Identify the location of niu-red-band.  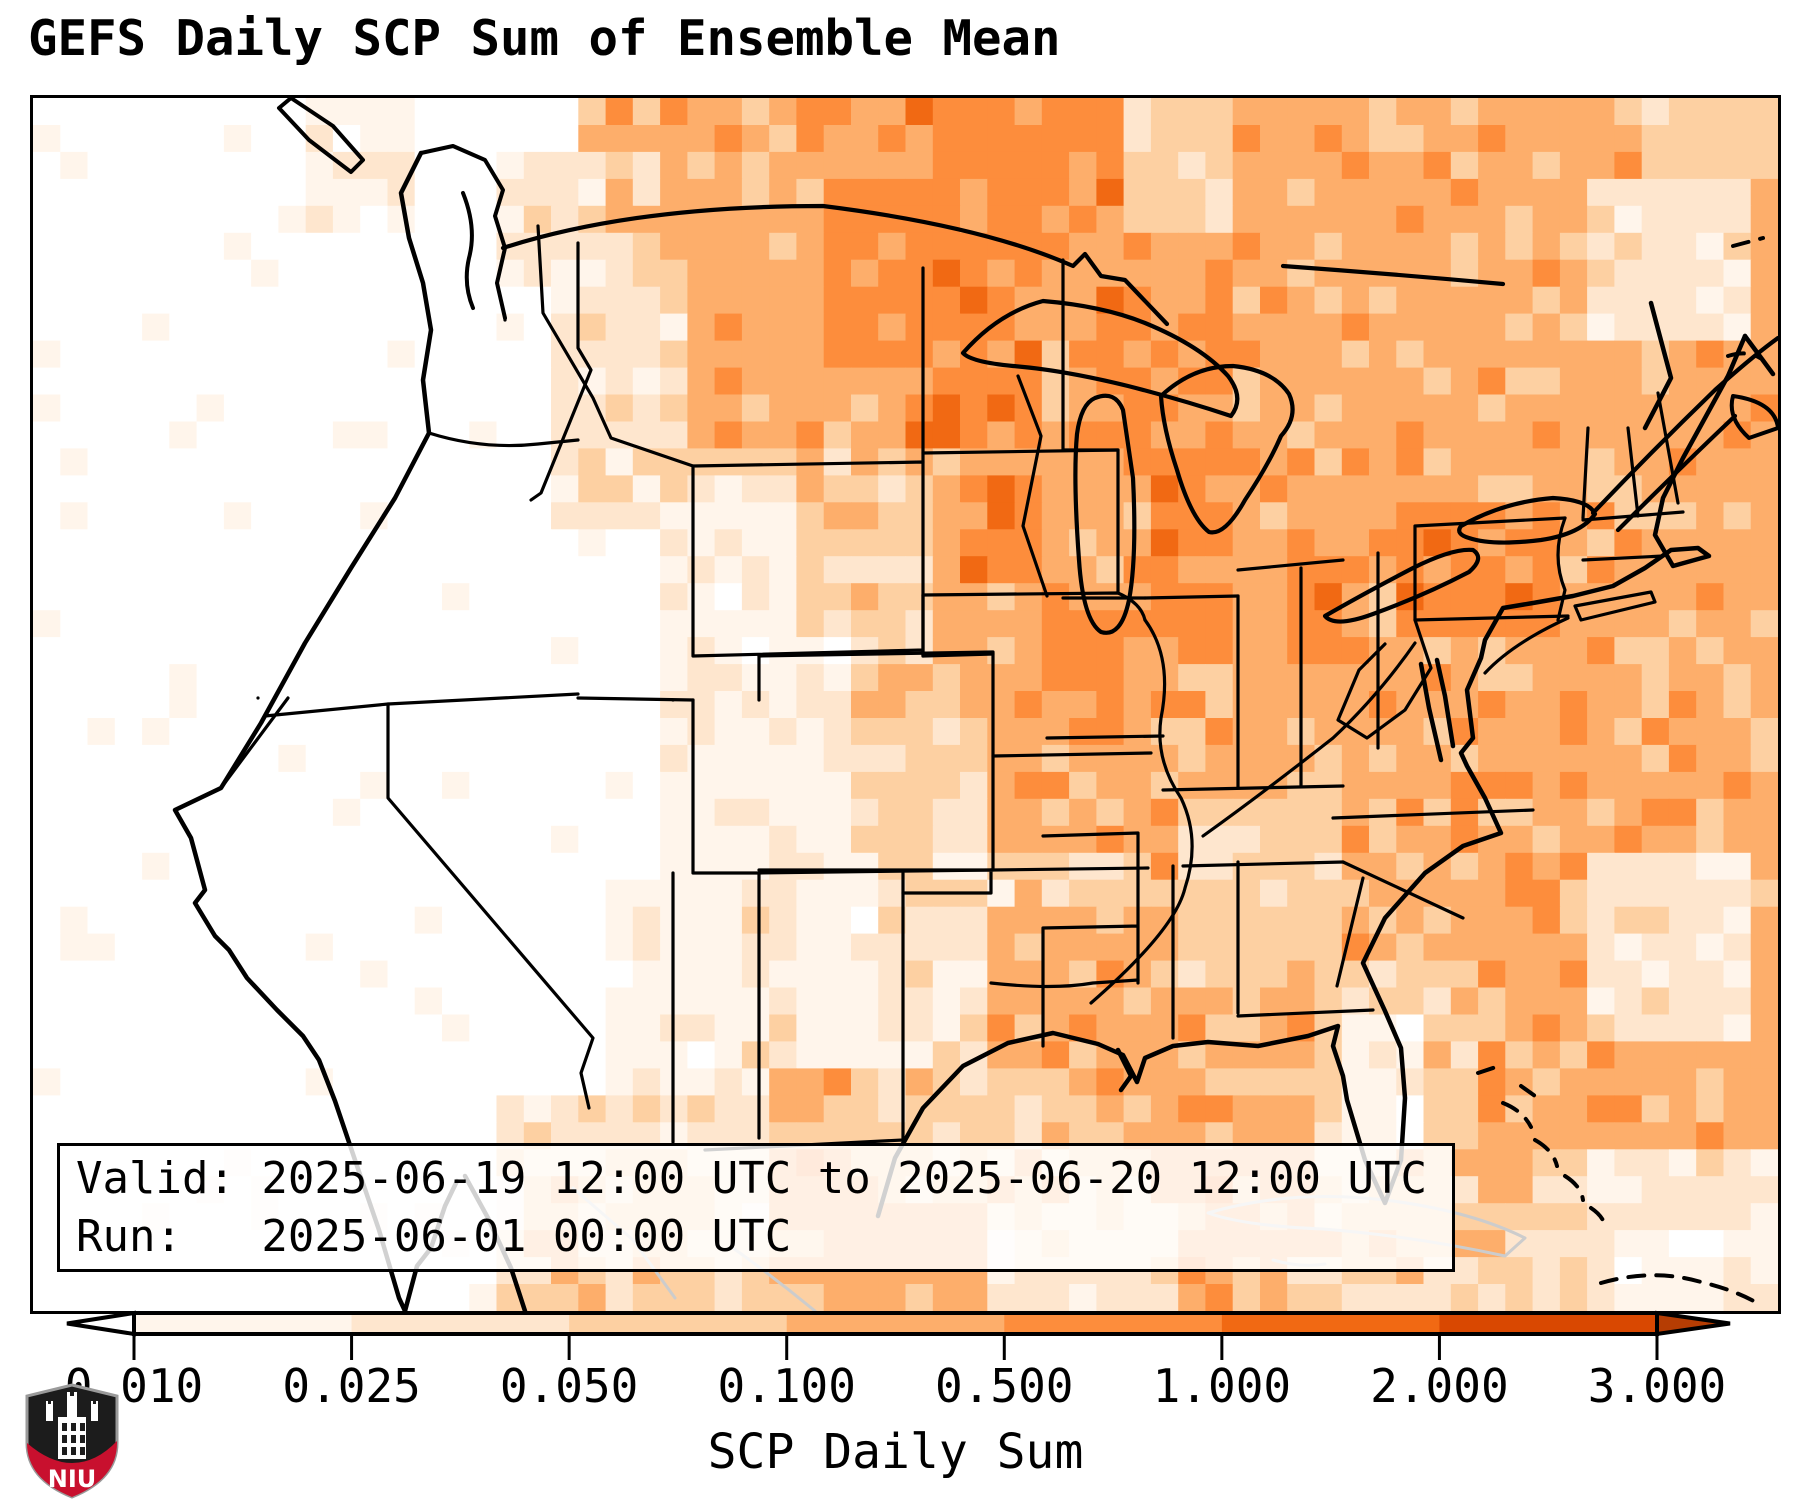
(72, 1469).